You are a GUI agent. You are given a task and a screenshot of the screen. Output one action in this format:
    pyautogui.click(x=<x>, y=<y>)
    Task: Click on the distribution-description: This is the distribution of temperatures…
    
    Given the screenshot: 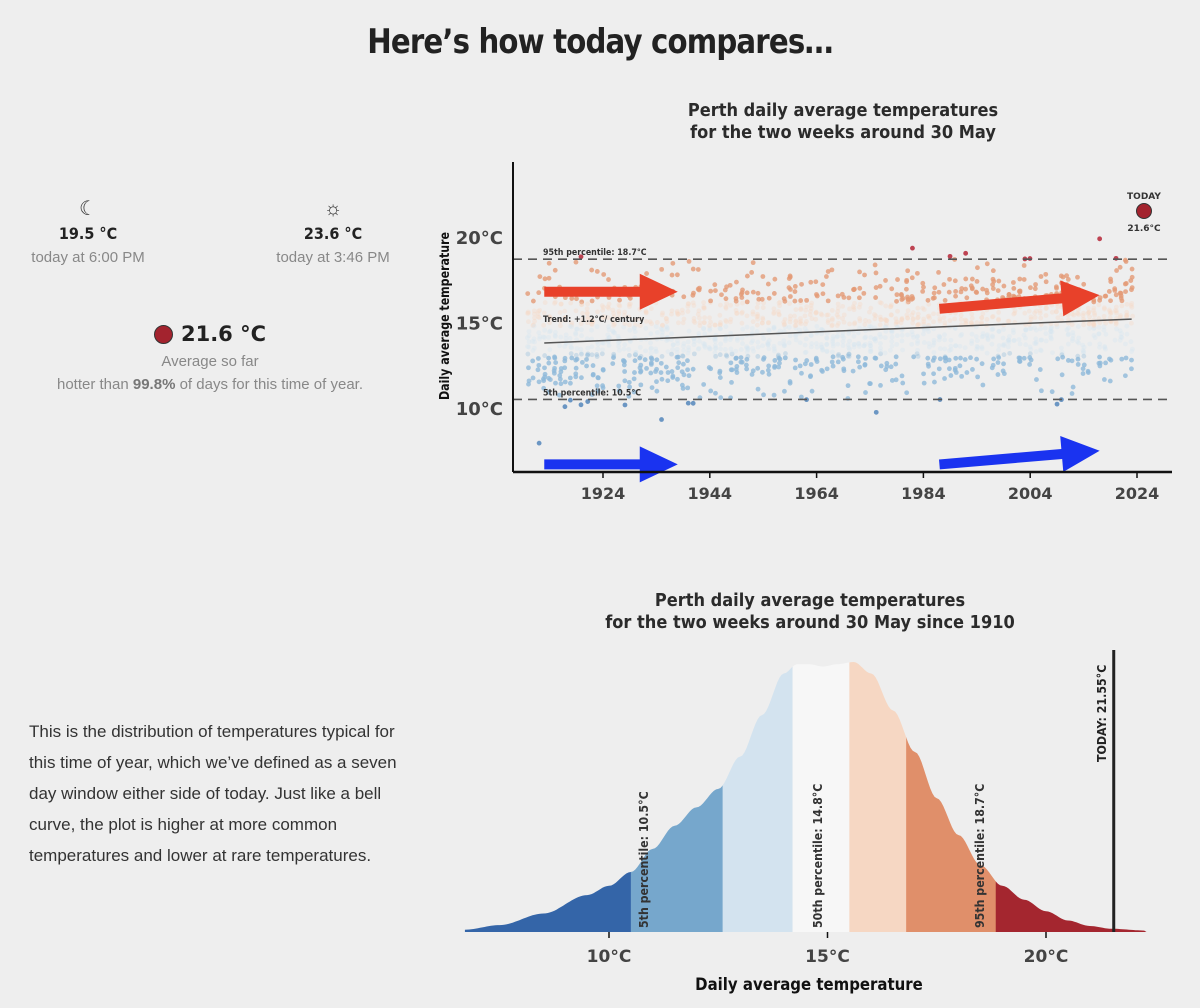 What is the action you would take?
    pyautogui.click(x=213, y=793)
    